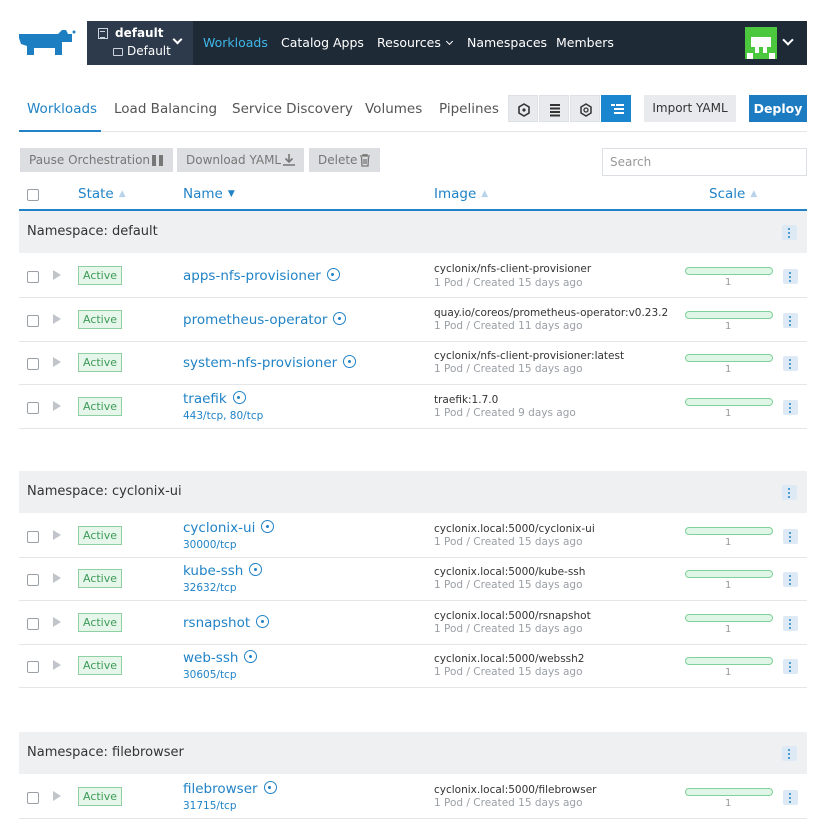 Image resolution: width=824 pixels, height=824 pixels. I want to click on select-all-checkbox, so click(33, 195).